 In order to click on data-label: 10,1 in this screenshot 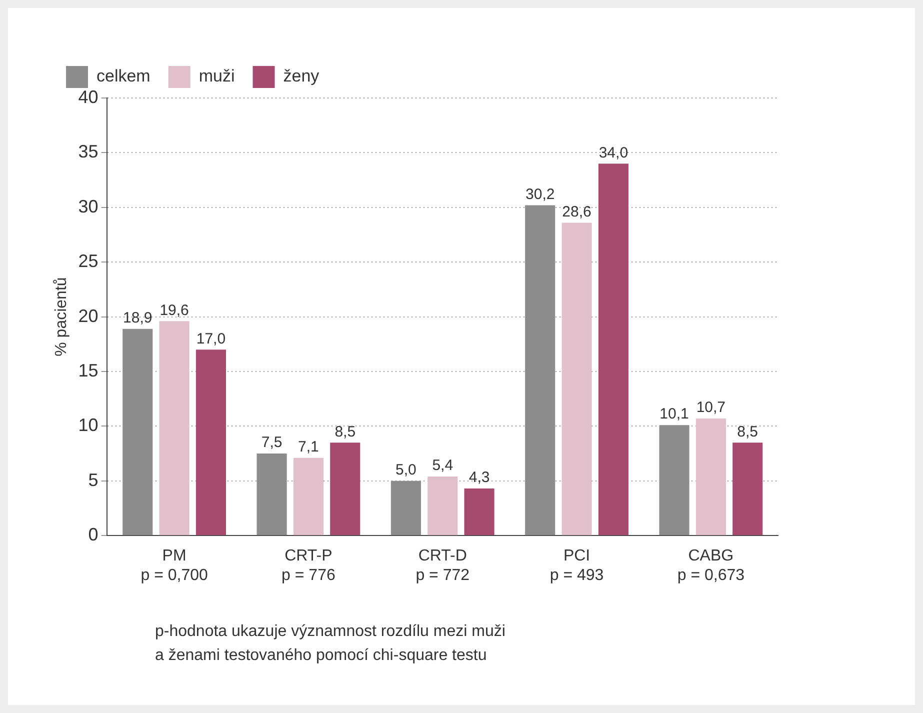, I will do `click(674, 414)`.